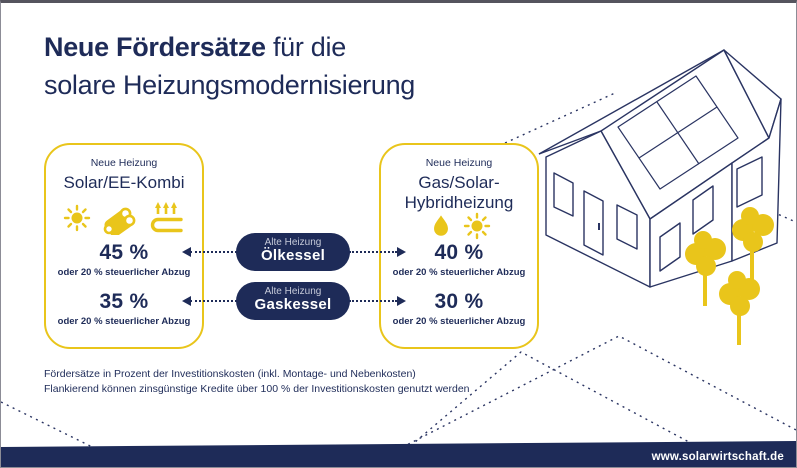  Describe the element at coordinates (119, 221) in the screenshot. I see `wood-logs-icon` at that location.